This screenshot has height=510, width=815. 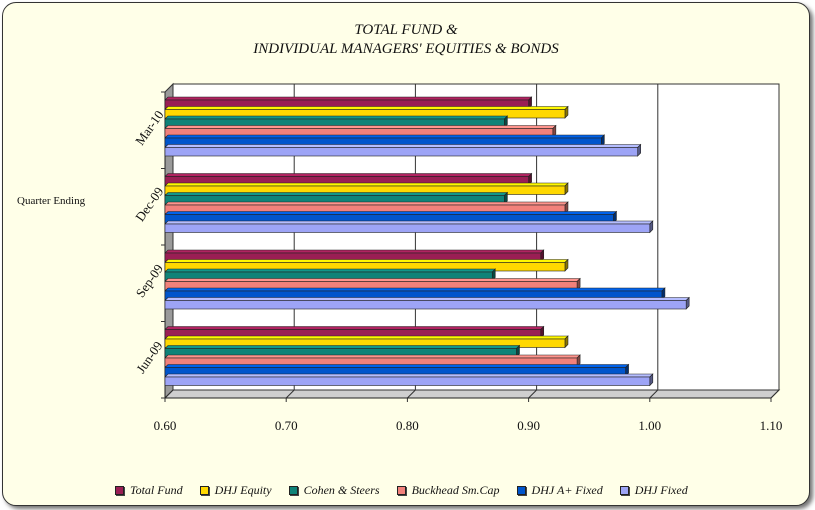 I want to click on legend-item: Total Fund, so click(x=149, y=490).